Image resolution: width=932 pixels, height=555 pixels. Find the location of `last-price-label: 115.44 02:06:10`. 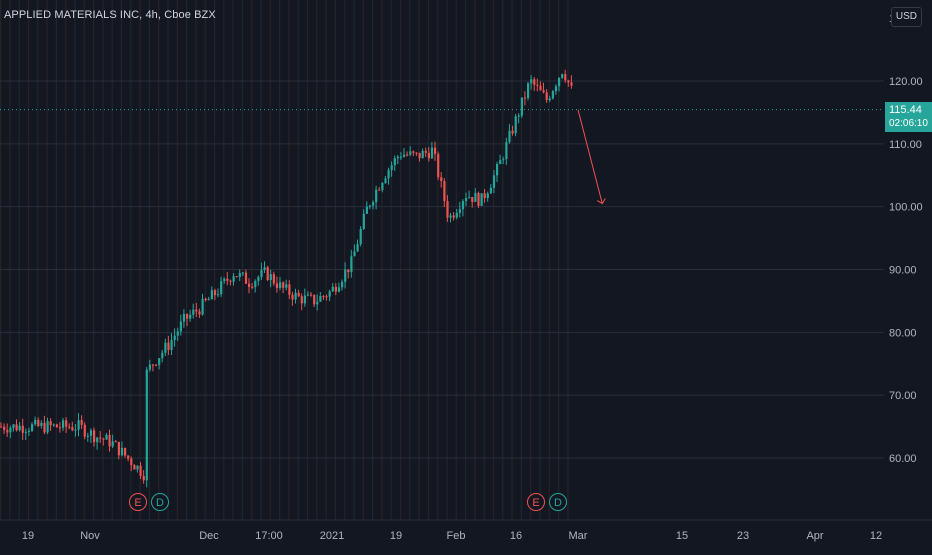

last-price-label: 115.44 02:06:10 is located at coordinates (908, 116).